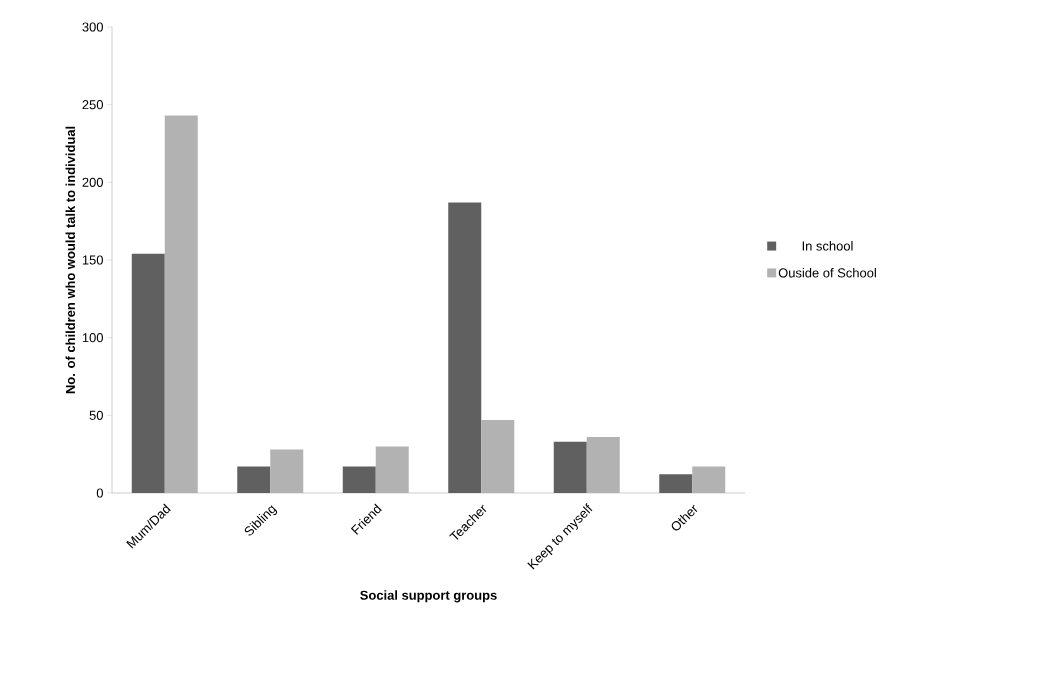 The image size is (1057, 693). What do you see at coordinates (92, 105) in the screenshot?
I see `y-tick-label: 250` at bounding box center [92, 105].